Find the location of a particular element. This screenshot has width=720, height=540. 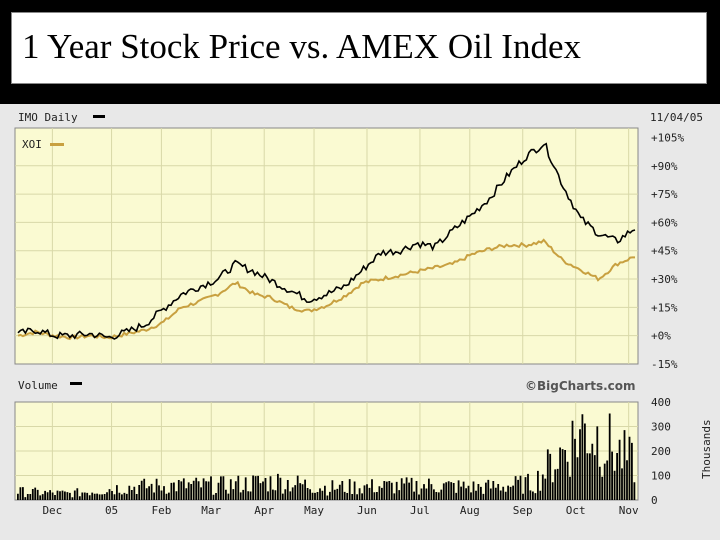

index-series-label: XOI is located at coordinates (32, 144).